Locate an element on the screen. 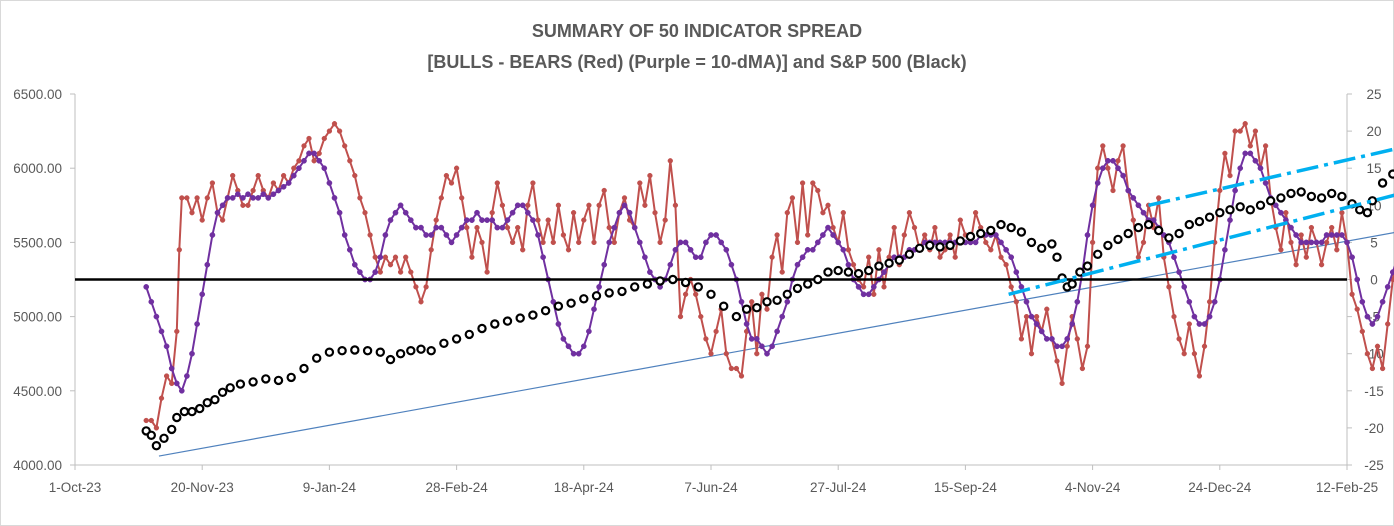 The height and width of the screenshot is (526, 1394). y-right-tick-label: 25 is located at coordinates (1373, 94).